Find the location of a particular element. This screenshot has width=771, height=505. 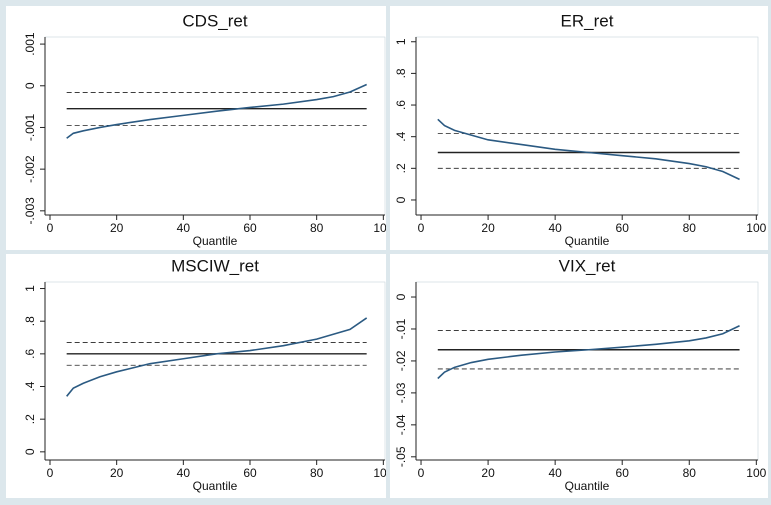

y-tick-label: -.003 is located at coordinates (30, 211).